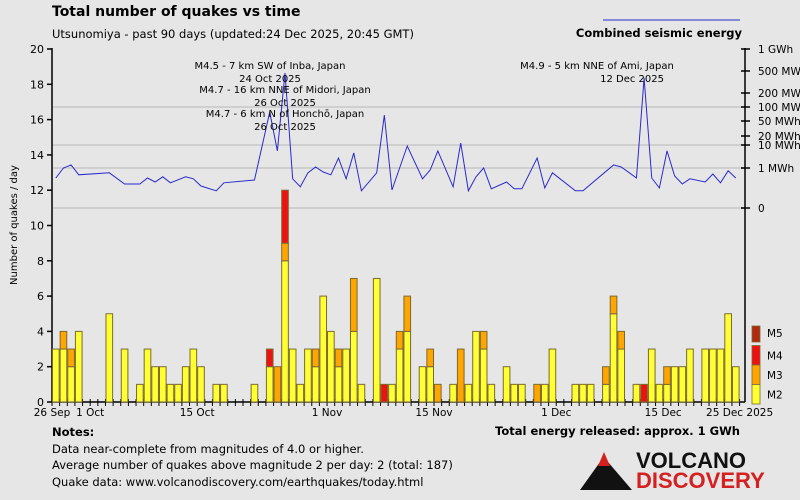 This screenshot has width=800, height=500. I want to click on y-tick-label: 6, so click(40, 296).